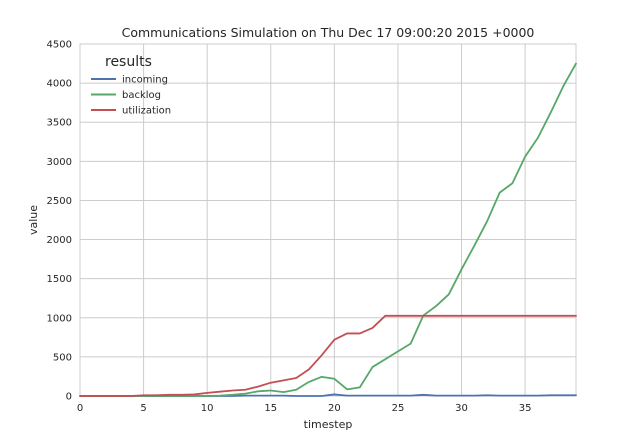 The height and width of the screenshot is (440, 640). What do you see at coordinates (59, 279) in the screenshot?
I see `y-tick-label: 1500` at bounding box center [59, 279].